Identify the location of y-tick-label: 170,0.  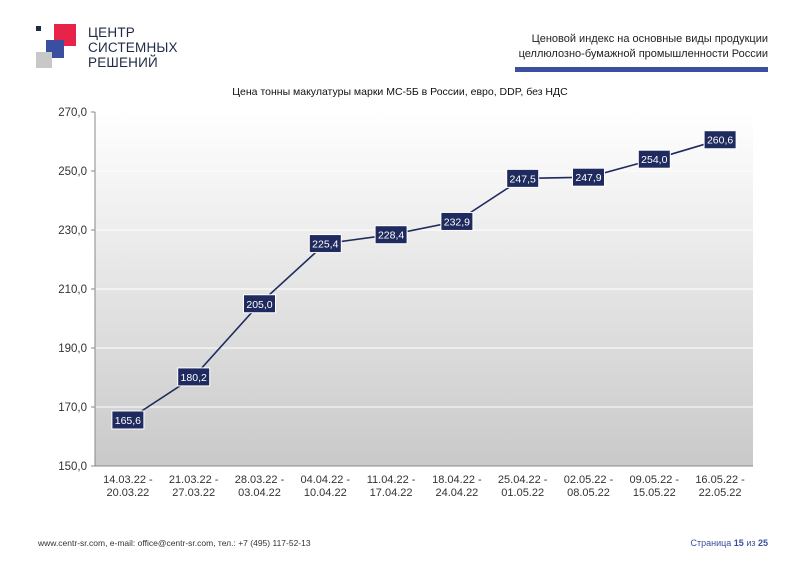
(72, 408).